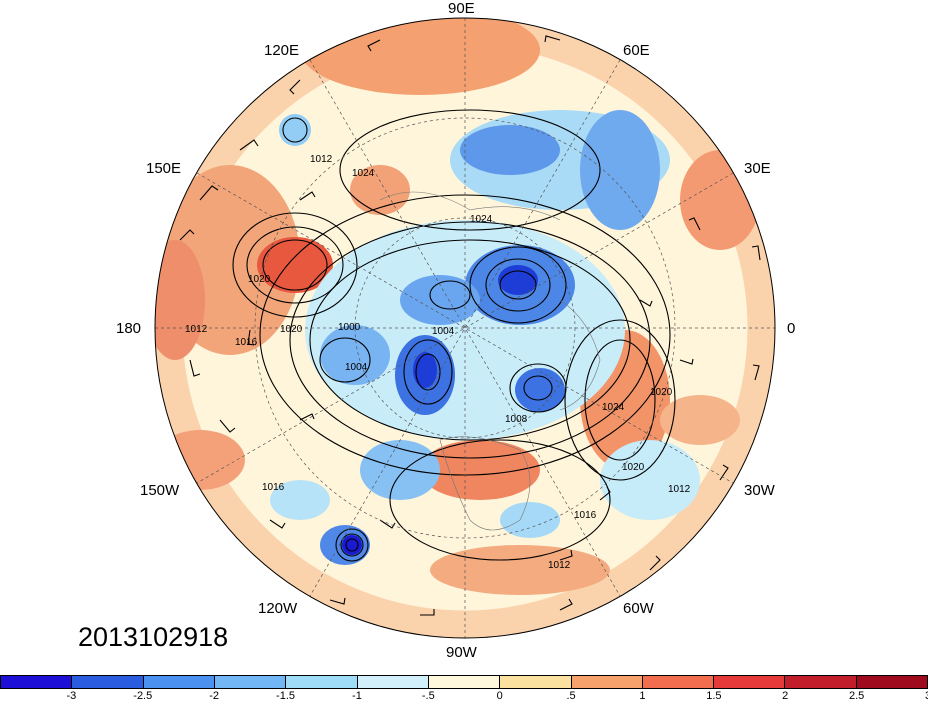 The image size is (928, 702). What do you see at coordinates (160, 490) in the screenshot?
I see `lon-label-150w: 150W` at bounding box center [160, 490].